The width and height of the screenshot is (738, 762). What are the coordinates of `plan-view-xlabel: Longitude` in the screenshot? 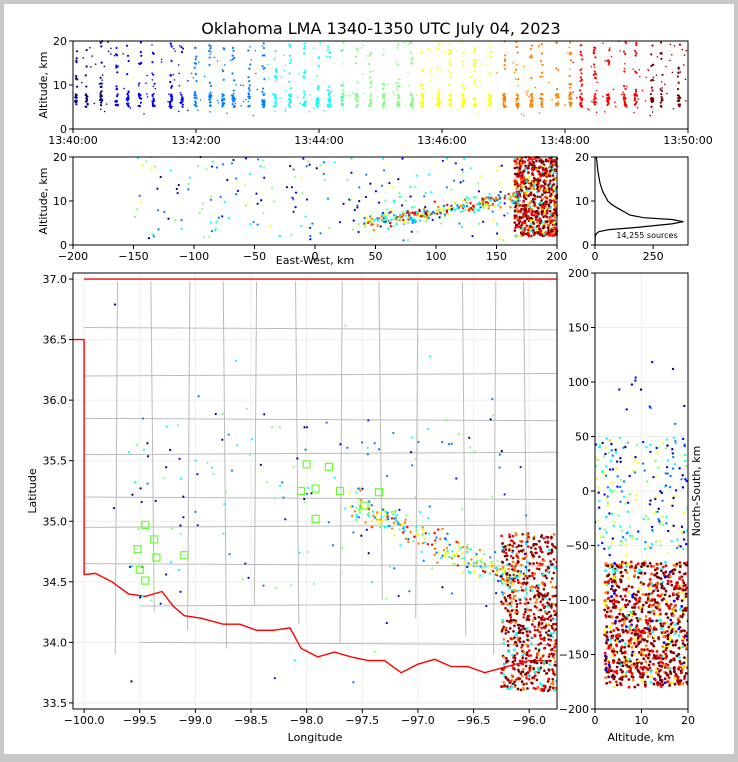 It's located at (315, 737).